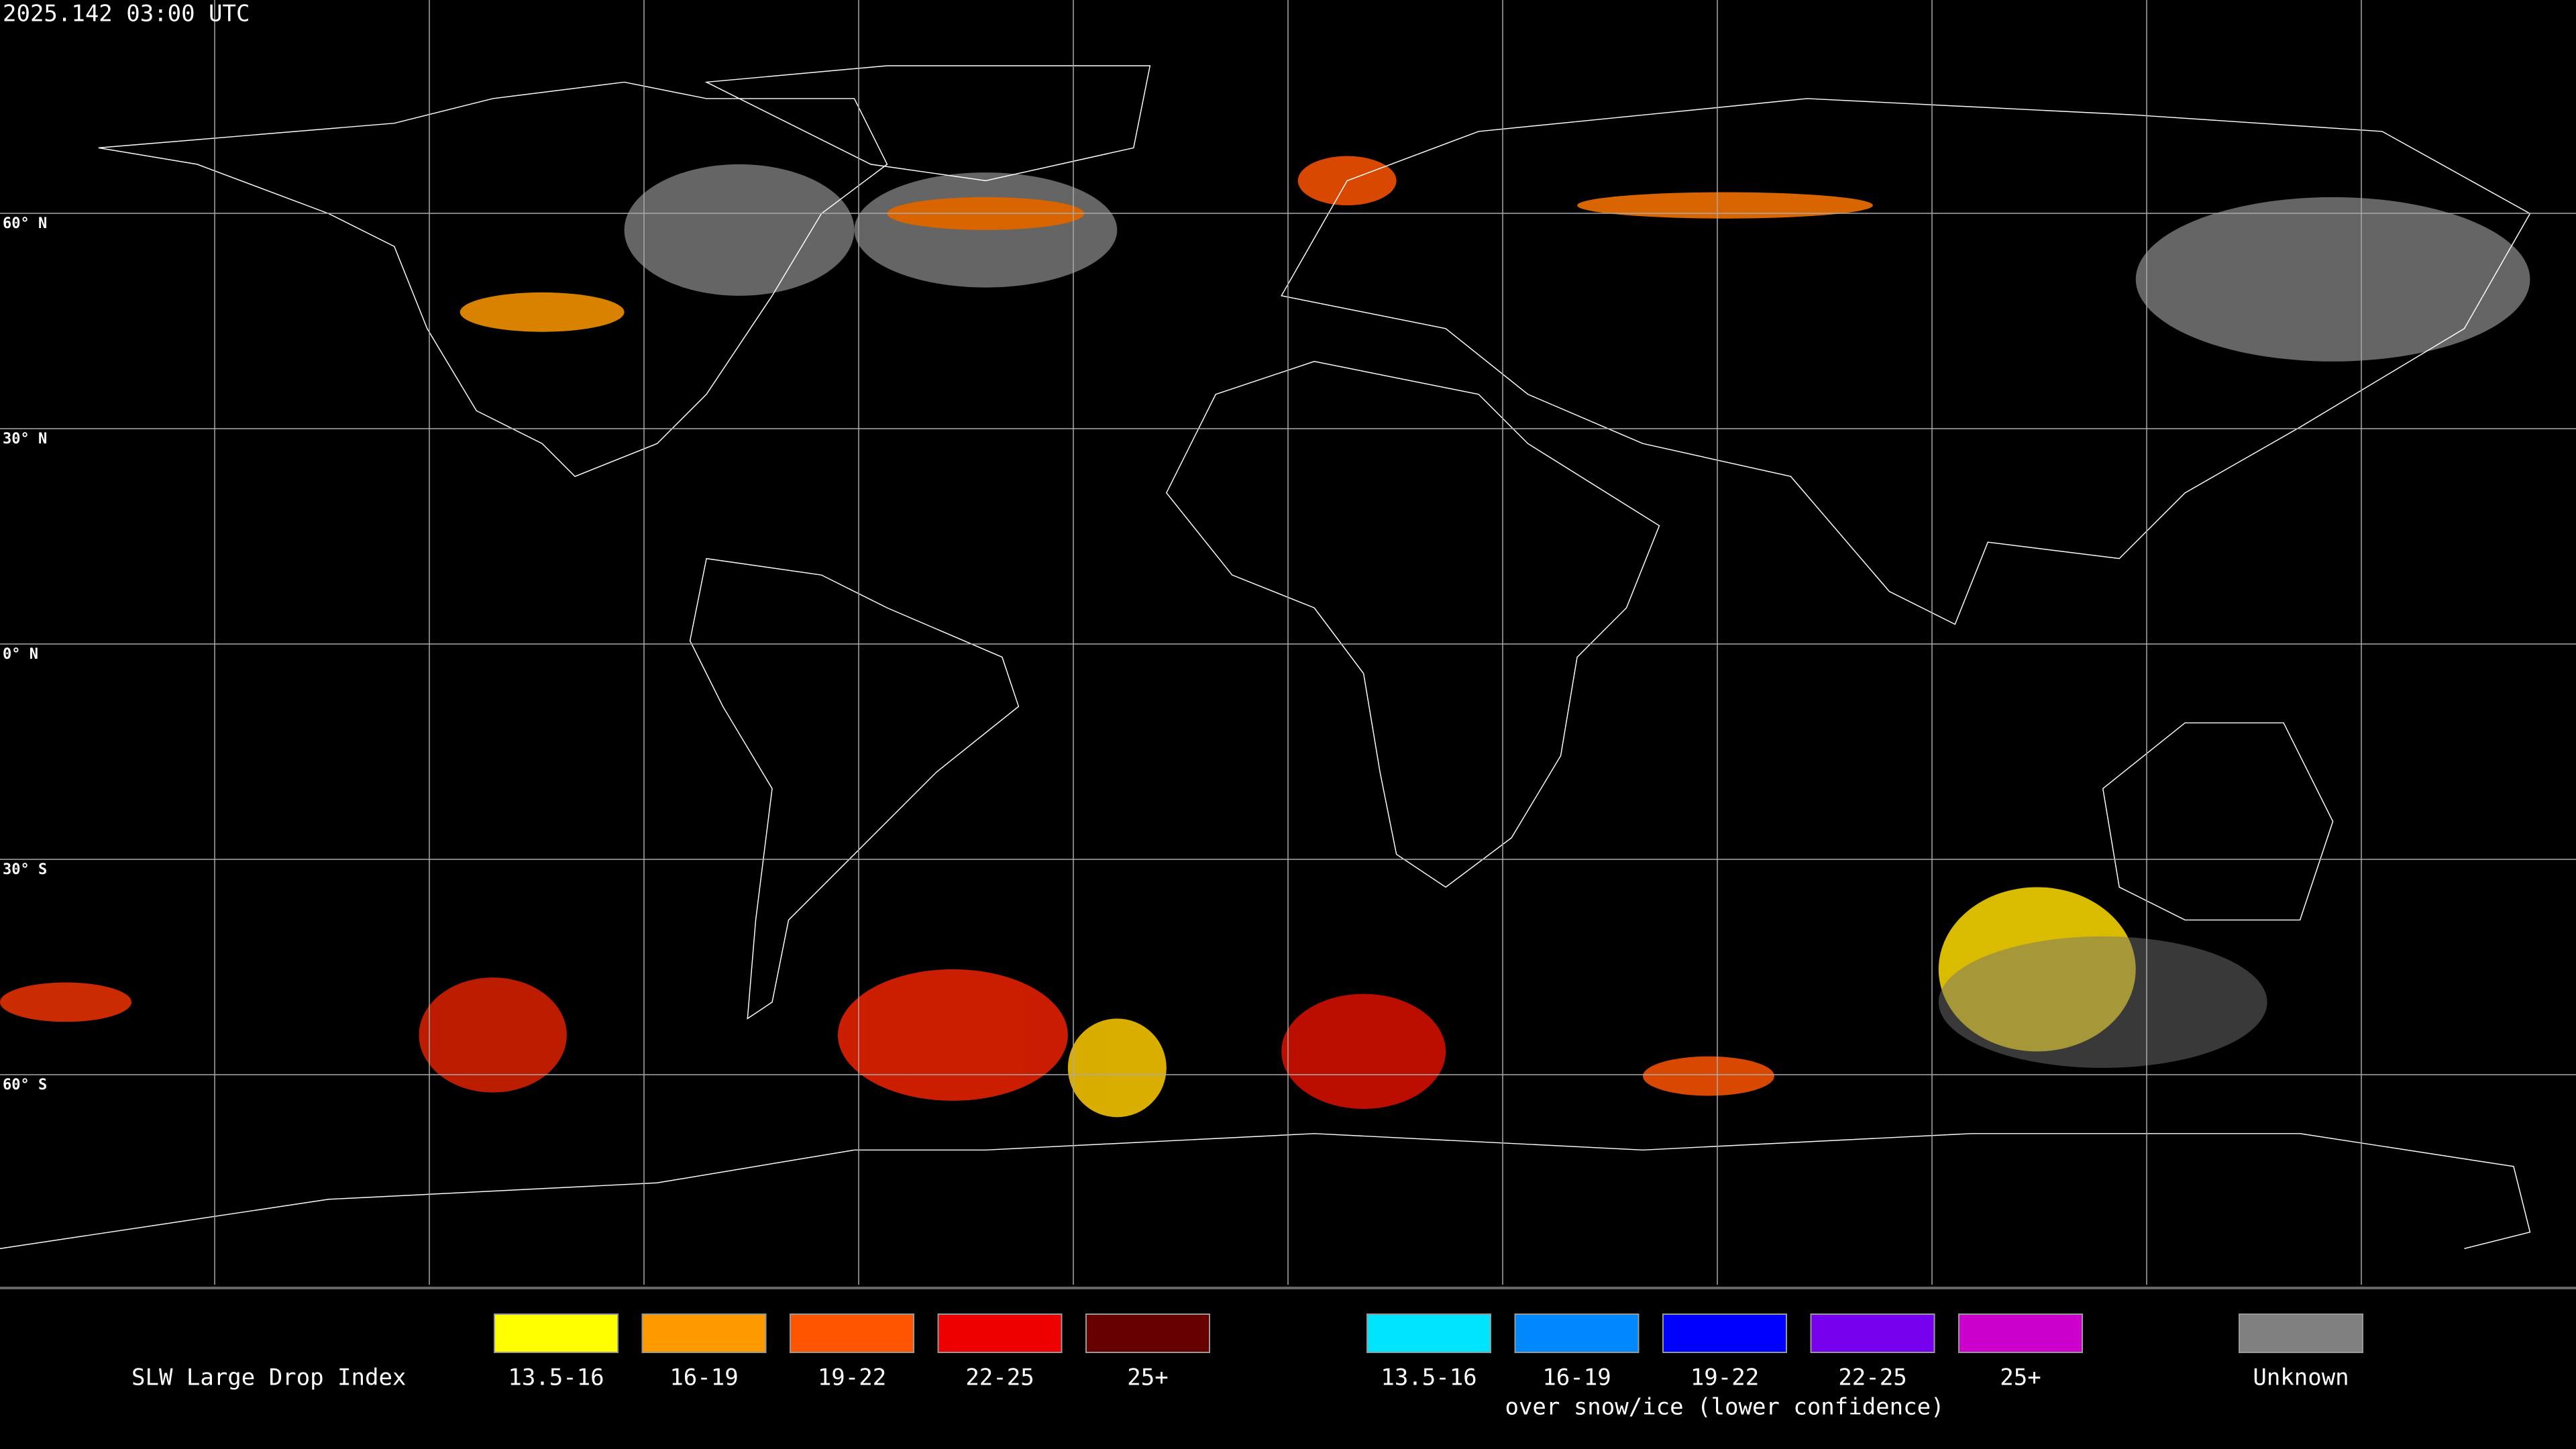 The image size is (2576, 1449). I want to click on legend-caption: over snow/ice (lower confidence), so click(1724, 1407).